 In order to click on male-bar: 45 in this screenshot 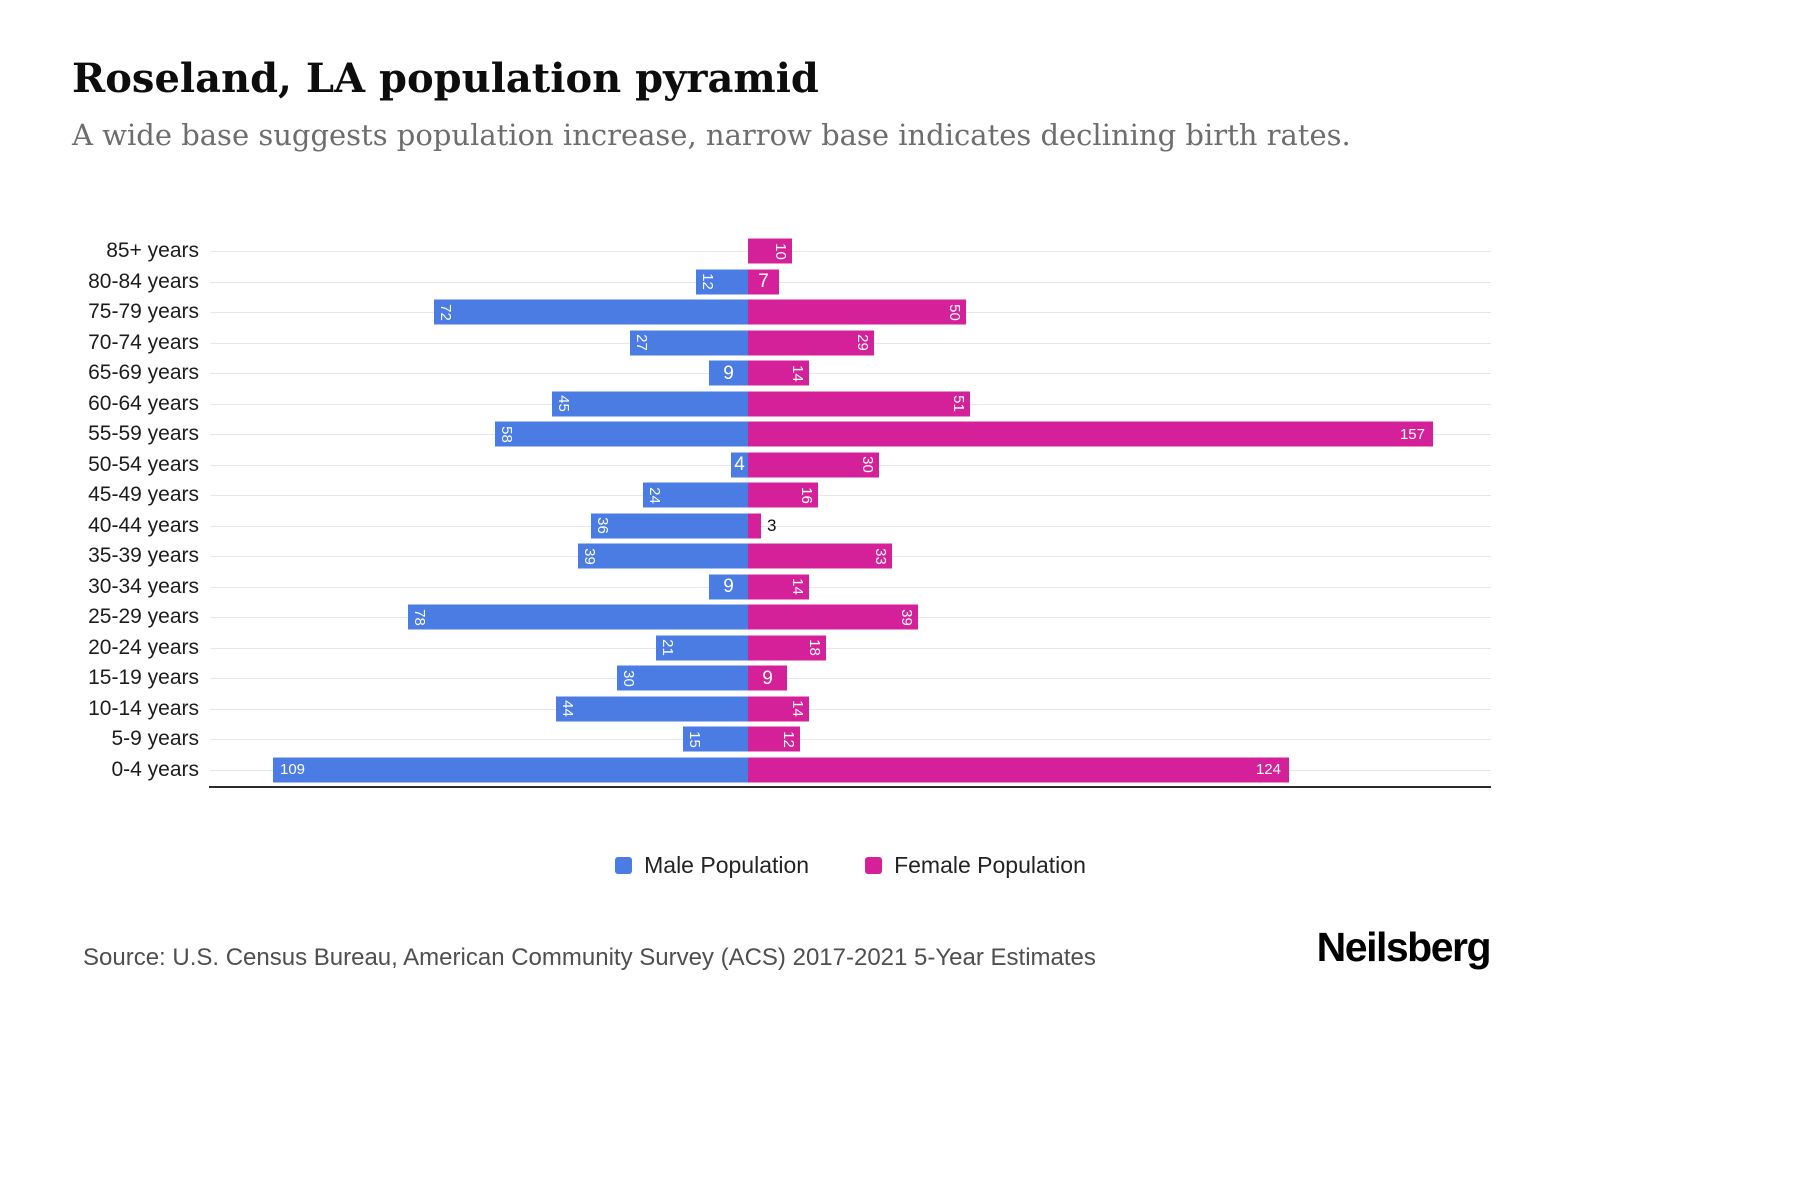, I will do `click(650, 404)`.